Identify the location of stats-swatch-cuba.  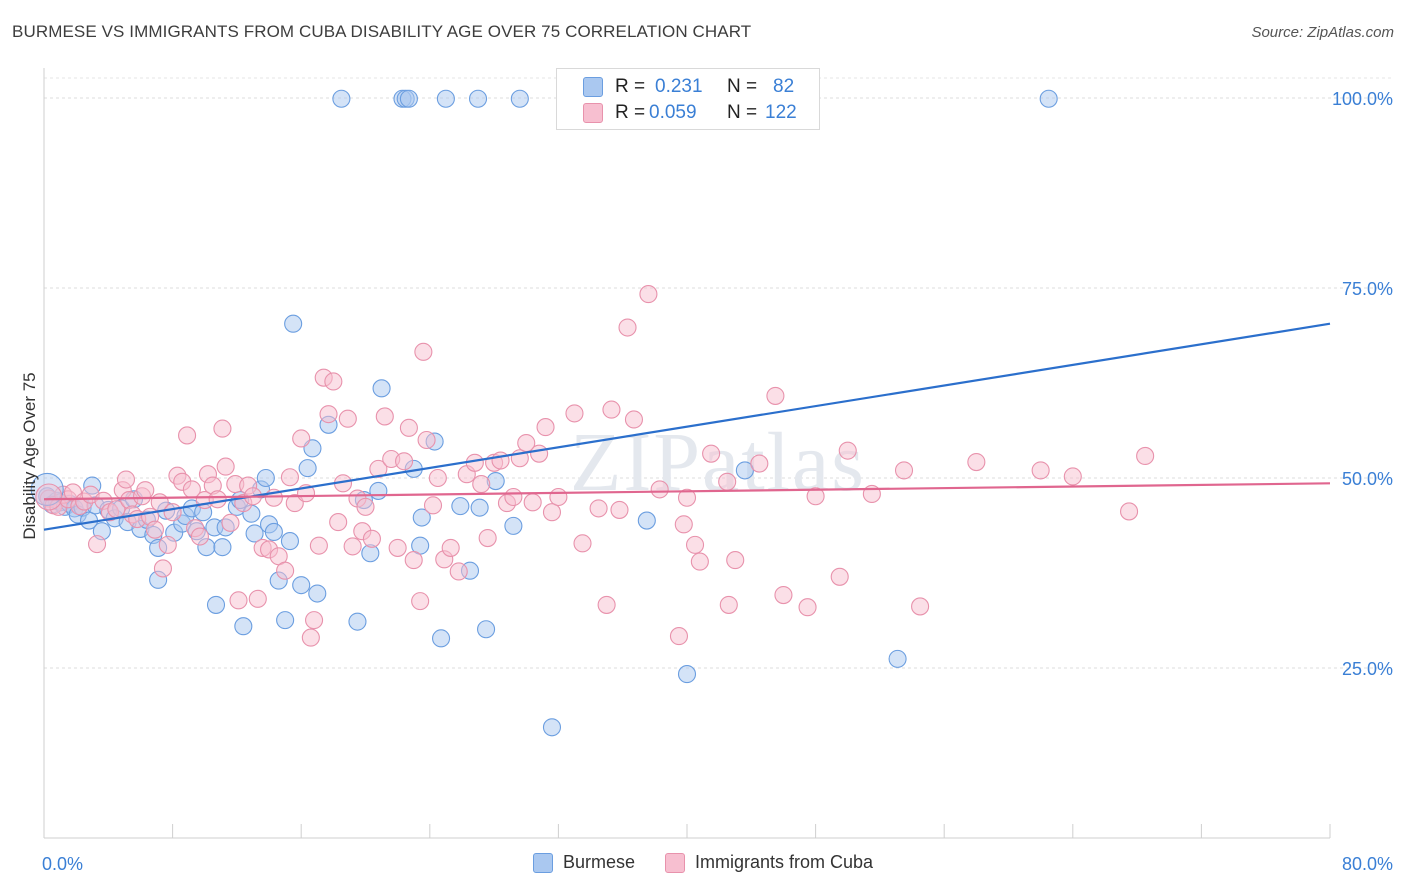
(593, 113).